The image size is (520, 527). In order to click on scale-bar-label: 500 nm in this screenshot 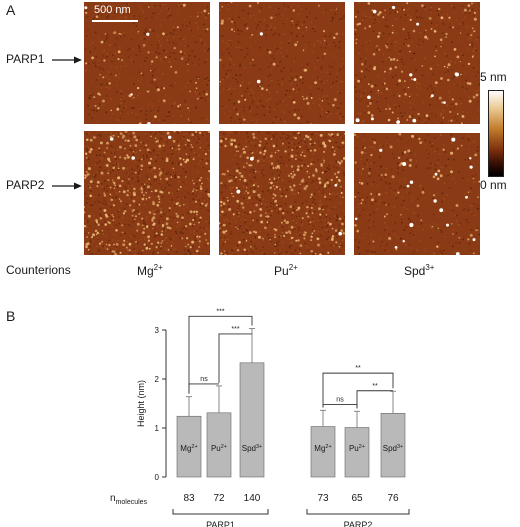, I will do `click(112, 10)`.